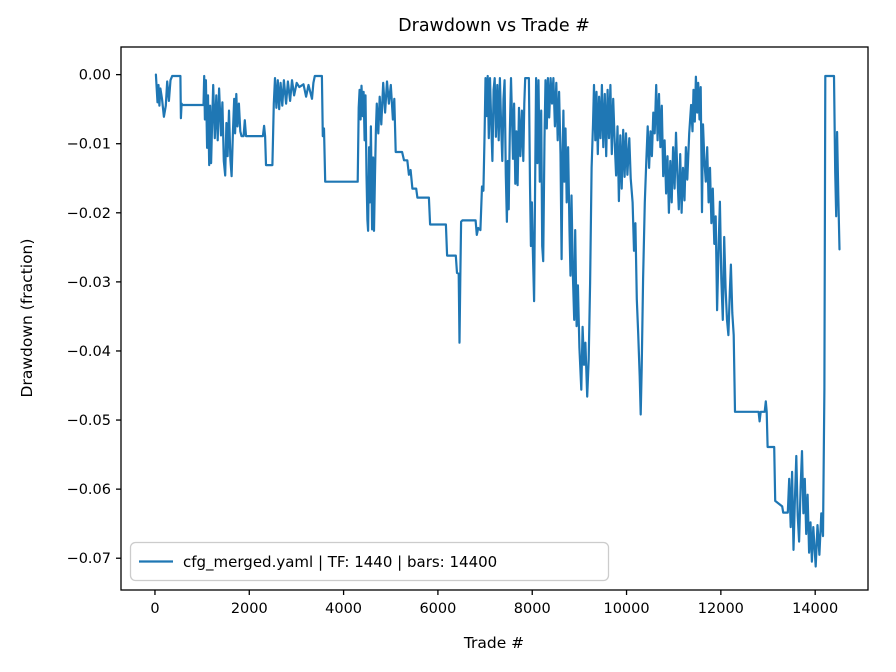 Image resolution: width=896 pixels, height=672 pixels. What do you see at coordinates (532, 609) in the screenshot?
I see `x-tick-label: 8000` at bounding box center [532, 609].